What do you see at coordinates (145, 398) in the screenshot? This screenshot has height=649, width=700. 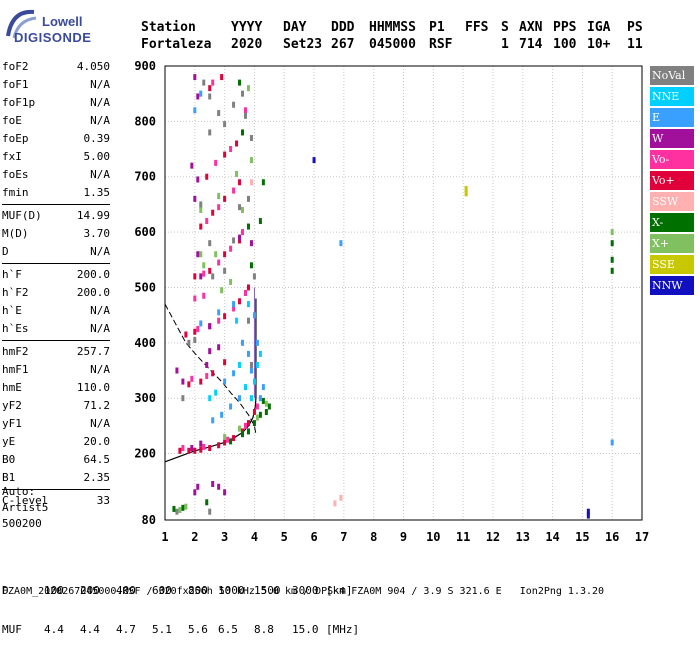 I see `y-tick-label: 300` at bounding box center [145, 398].